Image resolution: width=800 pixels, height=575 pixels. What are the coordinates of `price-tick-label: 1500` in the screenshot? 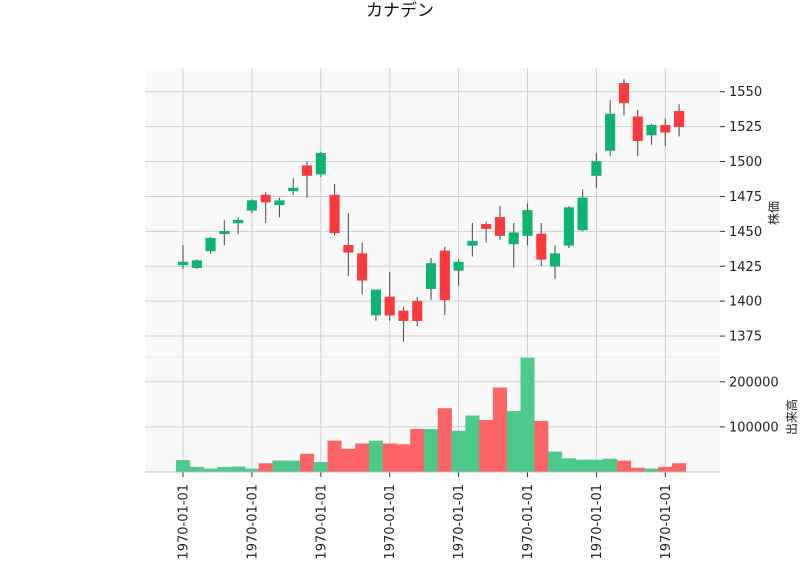 It's located at (745, 162).